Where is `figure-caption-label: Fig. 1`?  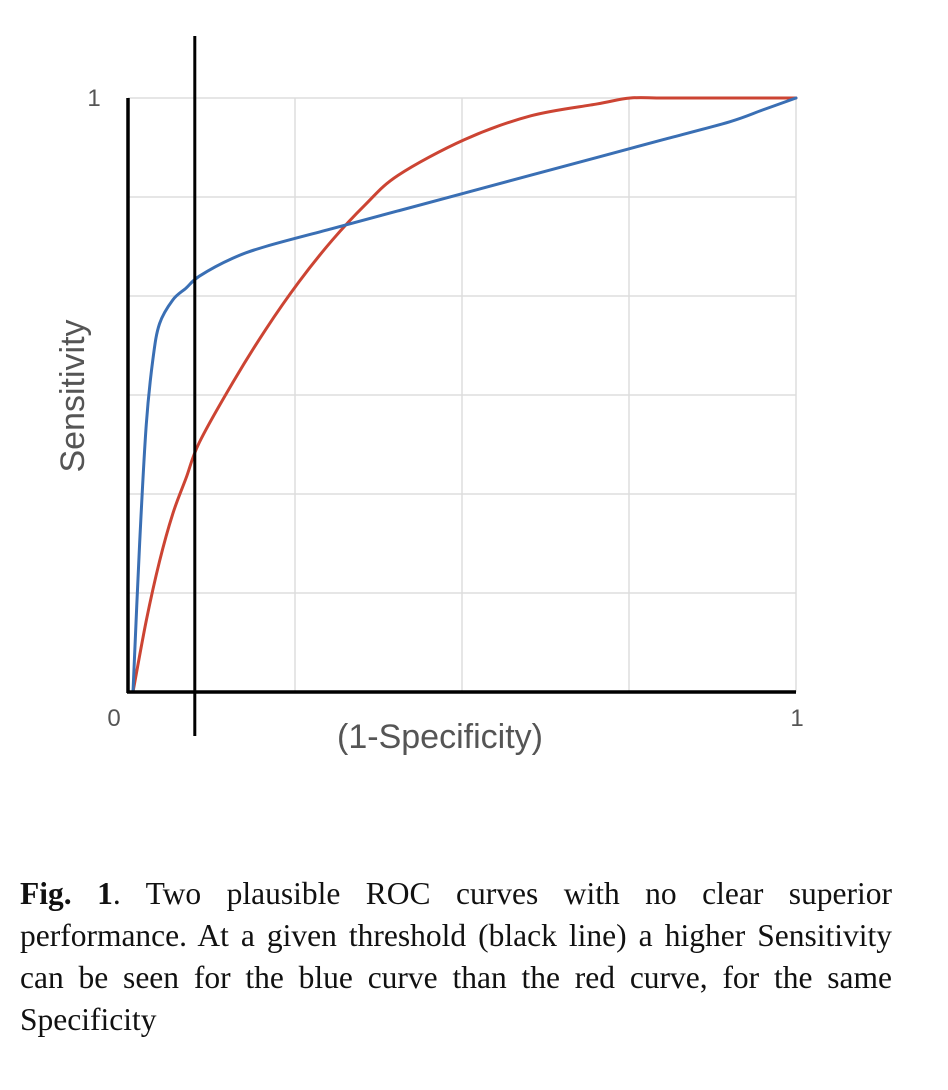
figure-caption-label: Fig. 1 is located at coordinates (66, 893).